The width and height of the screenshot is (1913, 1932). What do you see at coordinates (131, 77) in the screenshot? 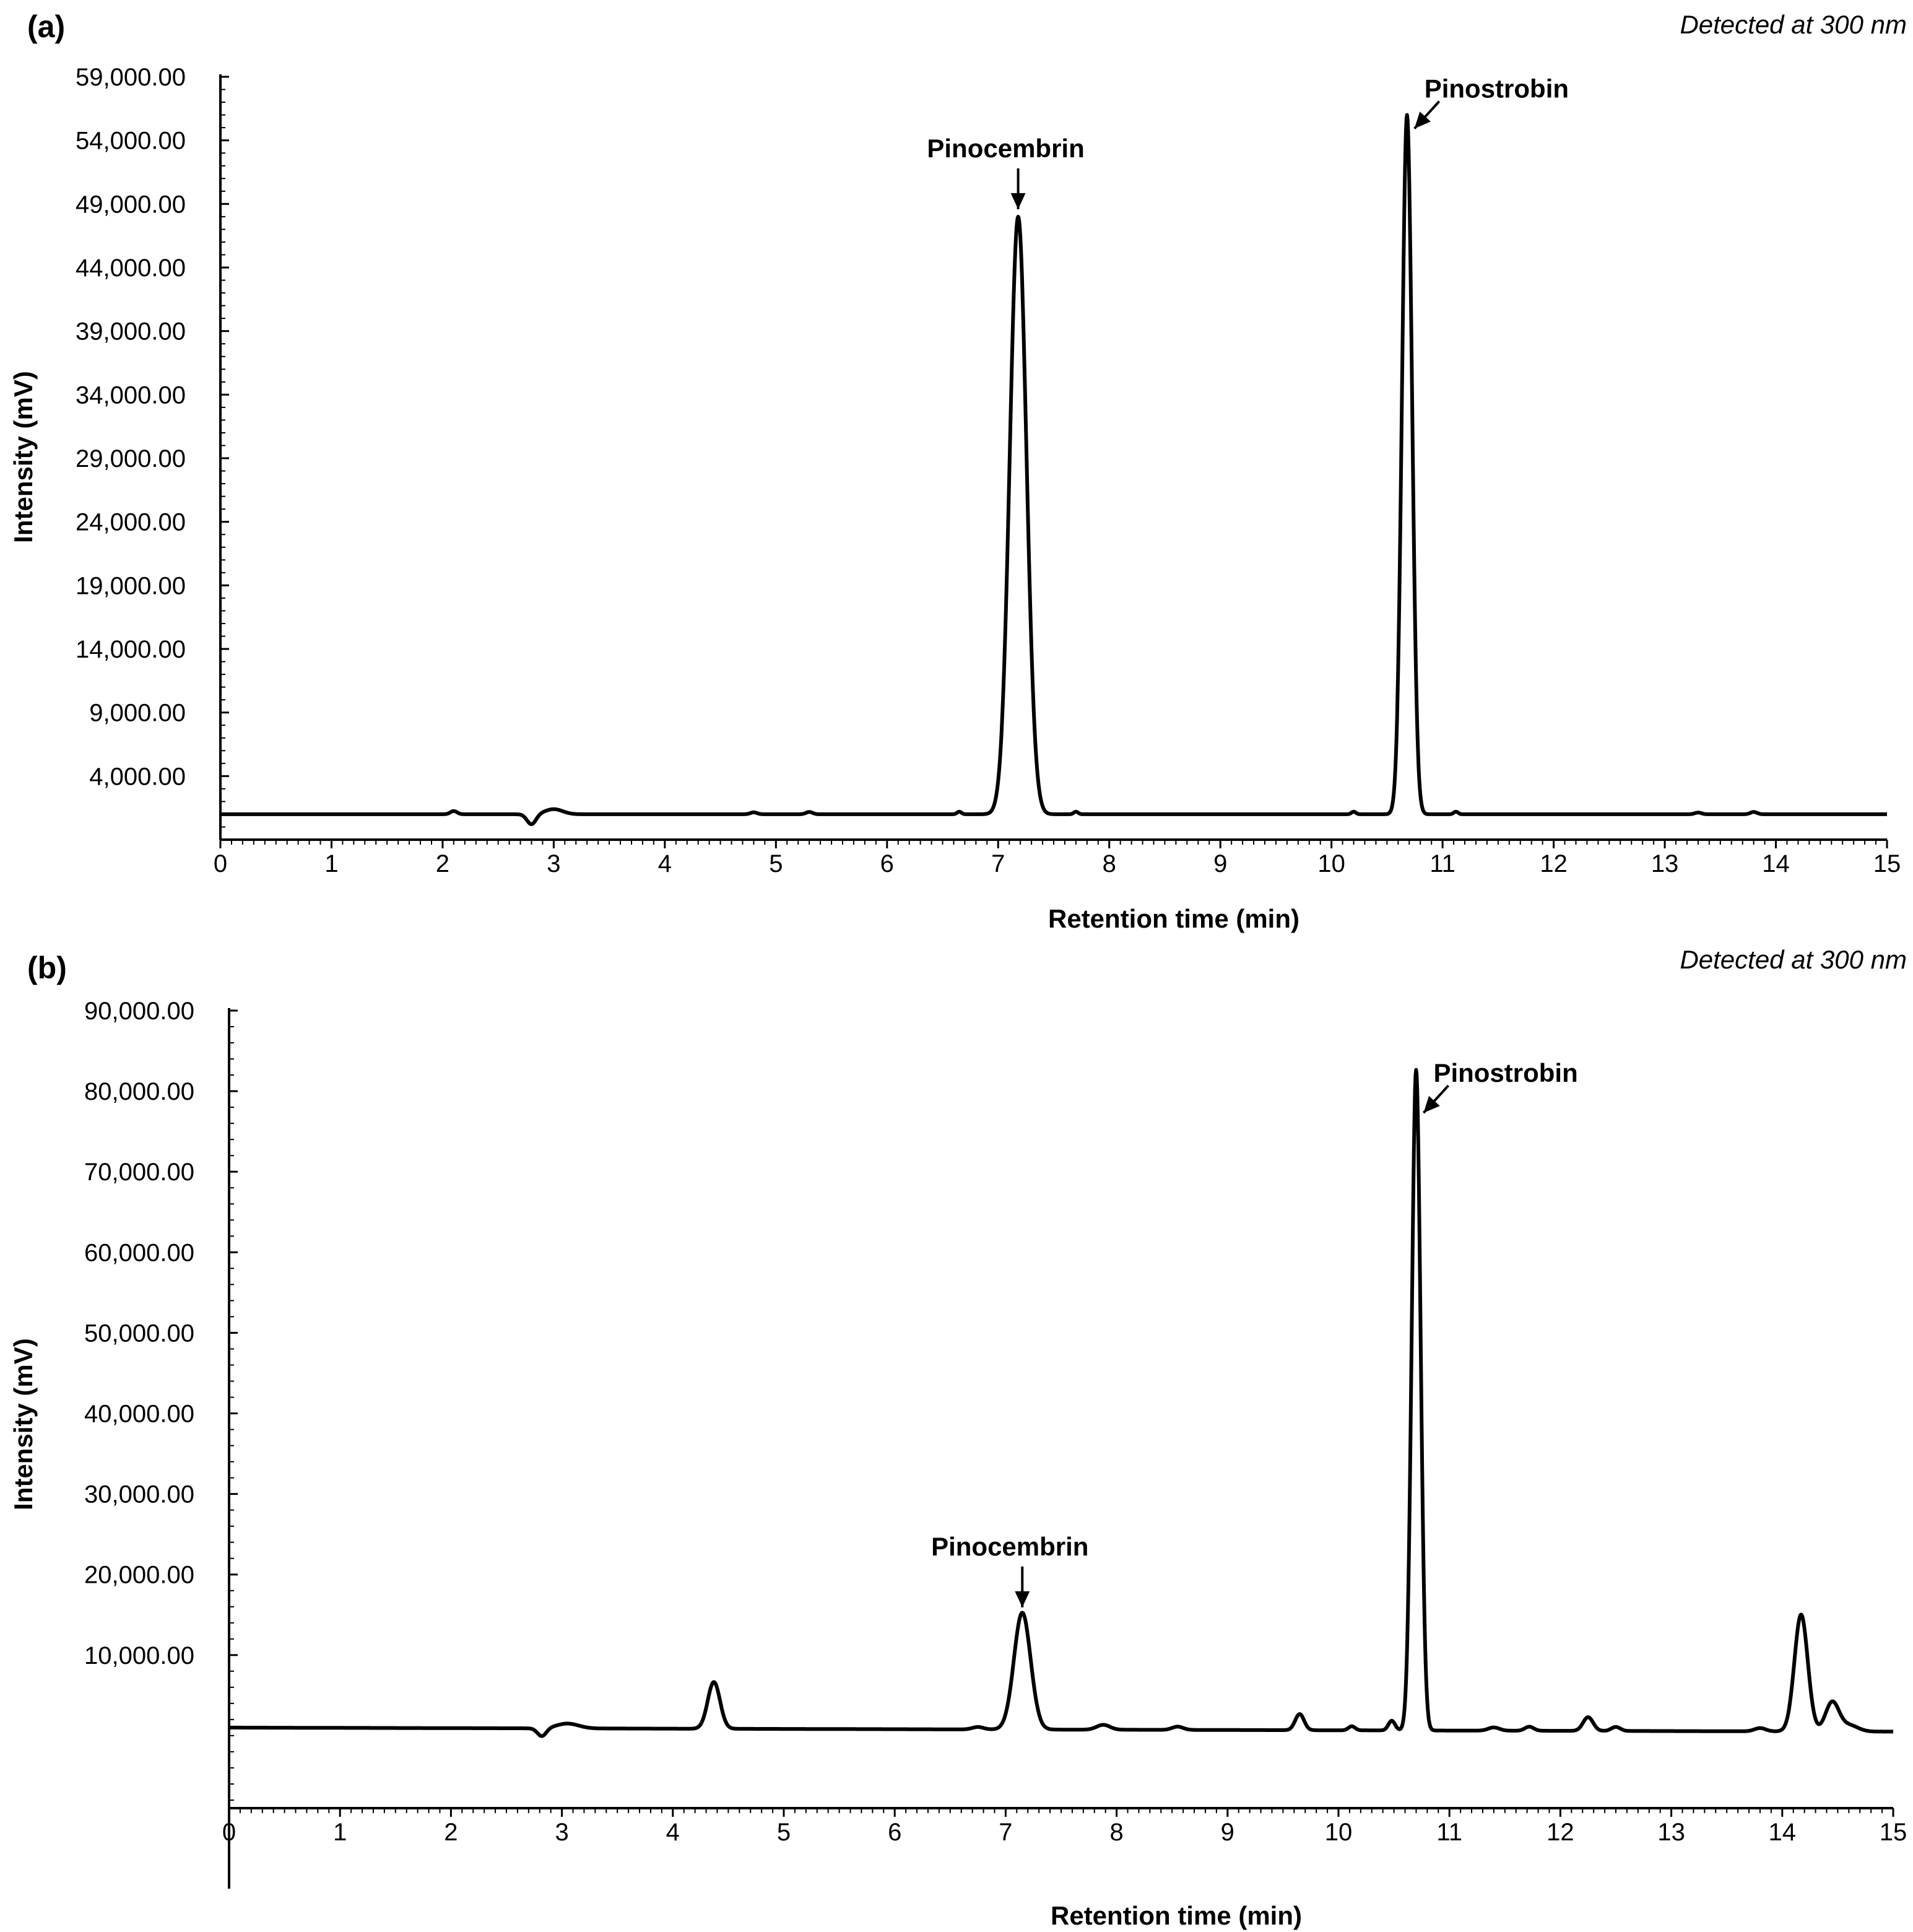
I see `y-tick-label: 59,000.00` at bounding box center [131, 77].